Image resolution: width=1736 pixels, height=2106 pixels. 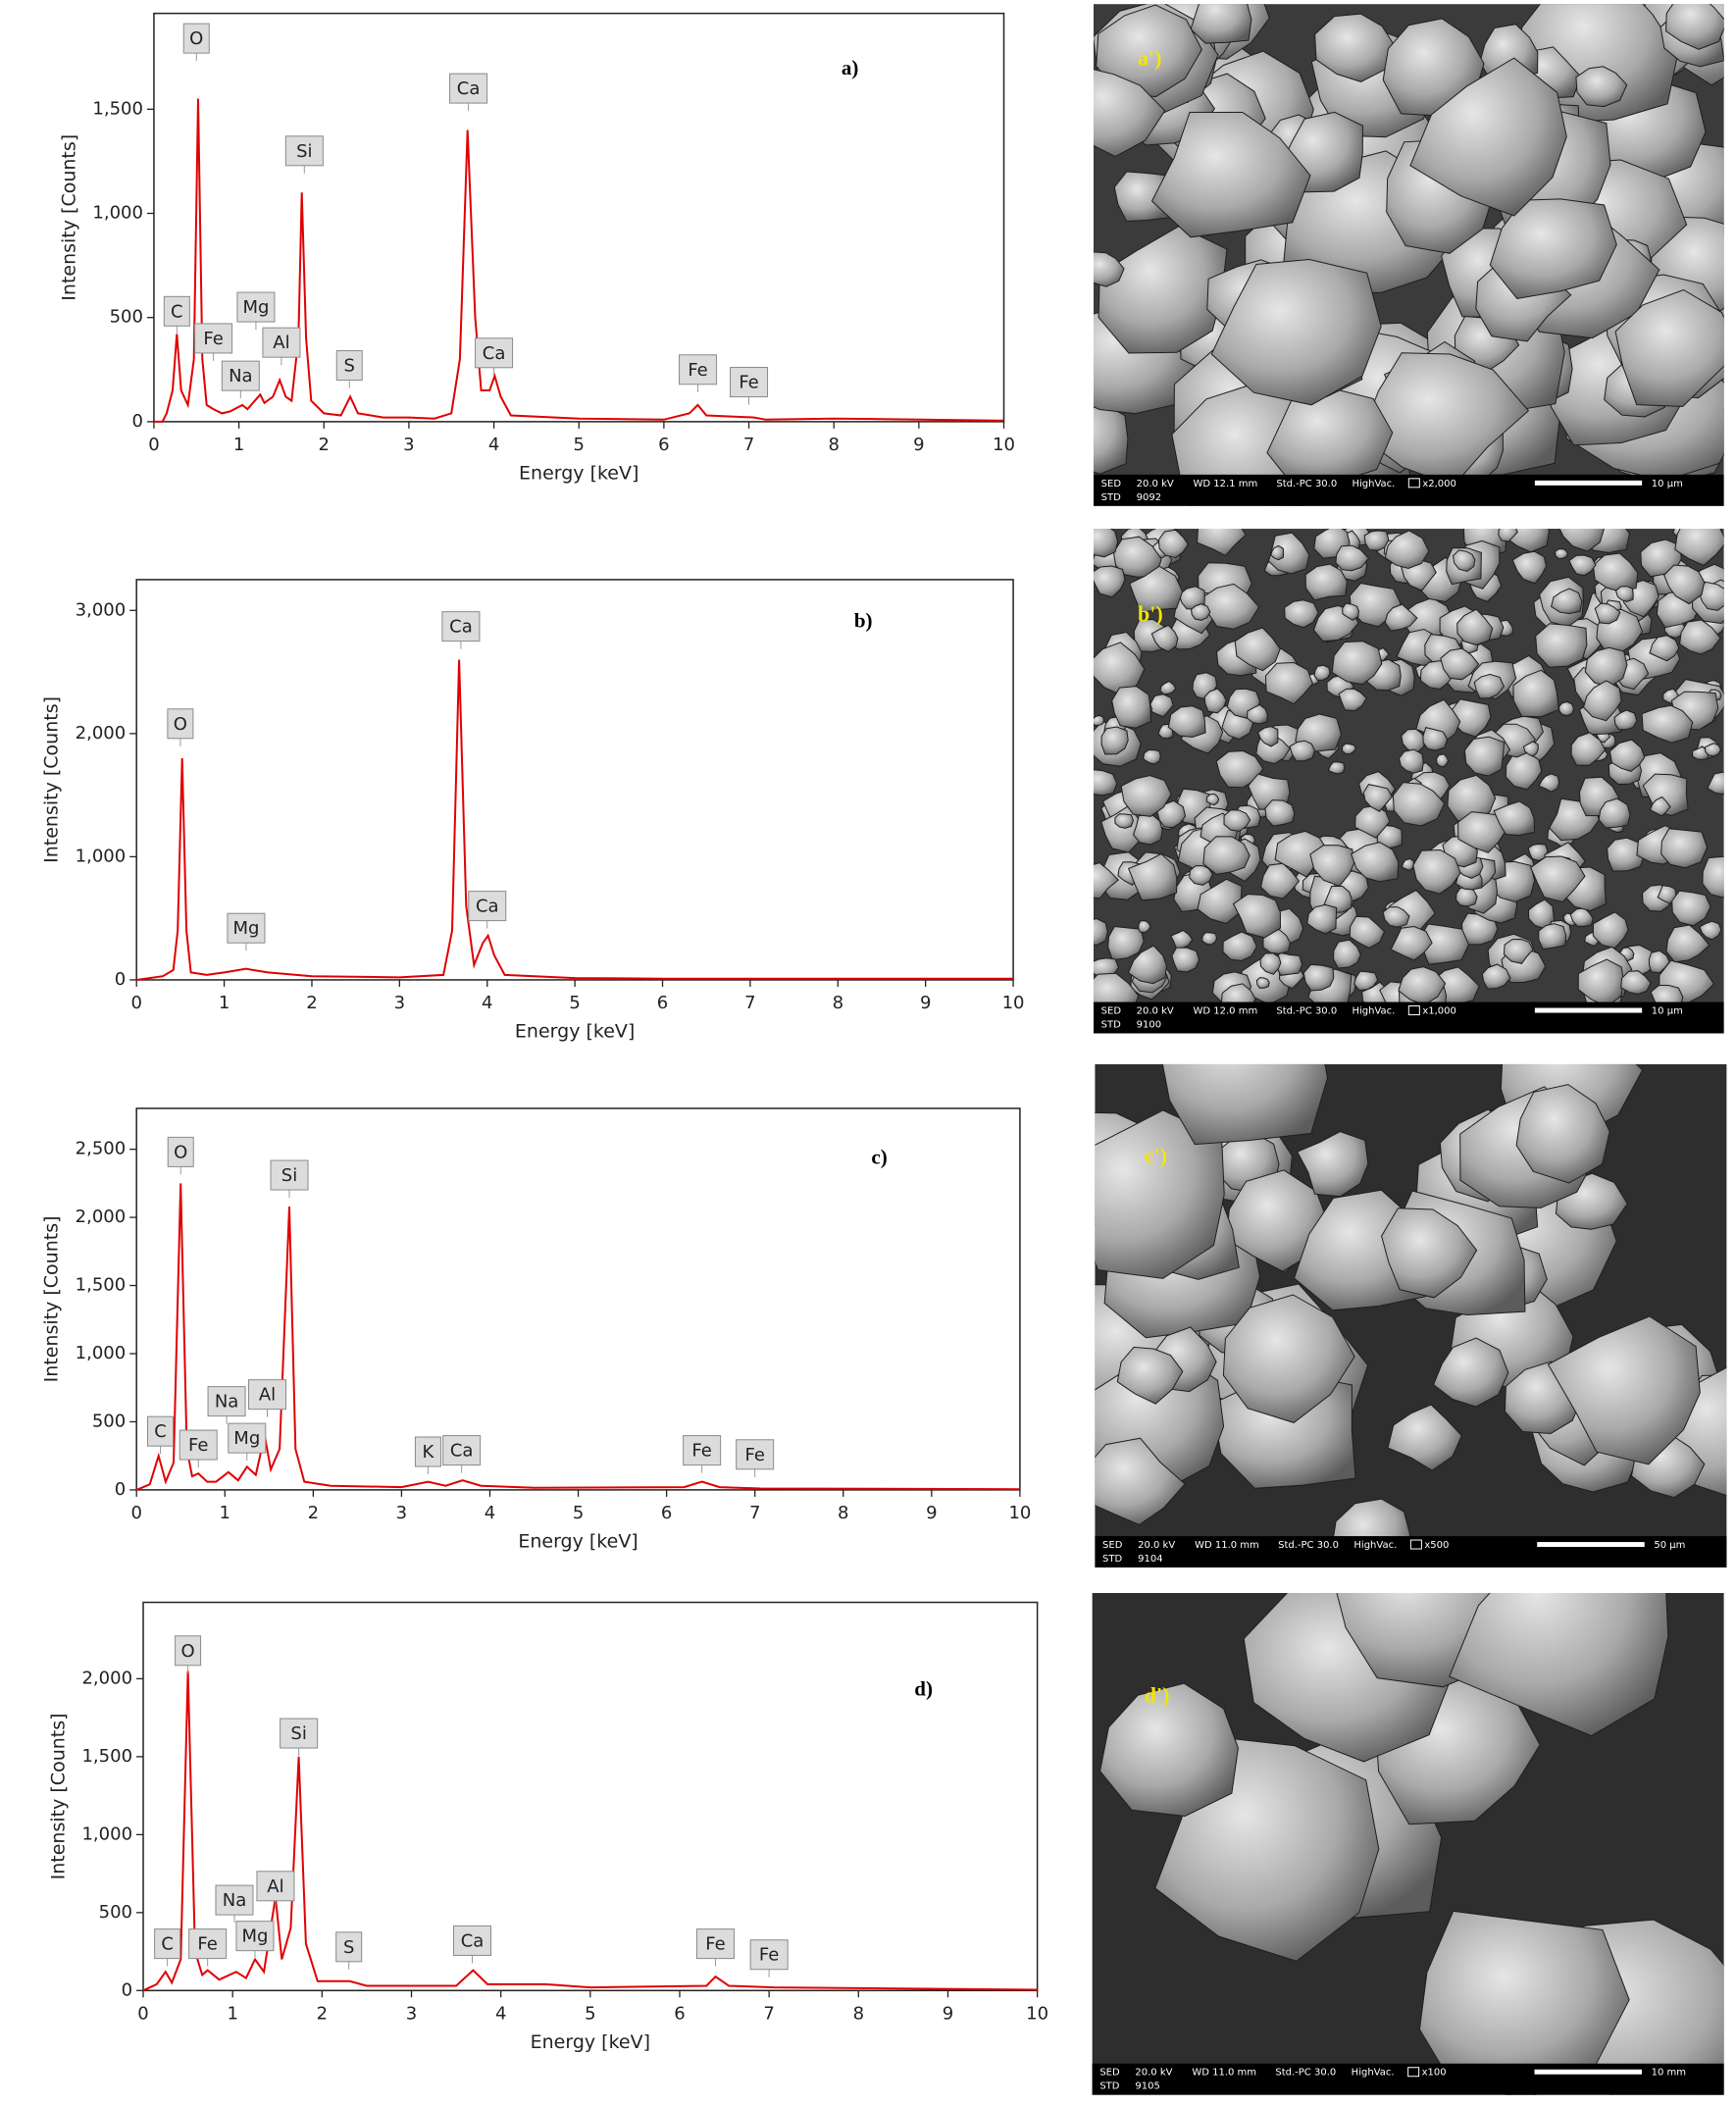 I want to click on x-tick-label: 1, so click(x=225, y=1003).